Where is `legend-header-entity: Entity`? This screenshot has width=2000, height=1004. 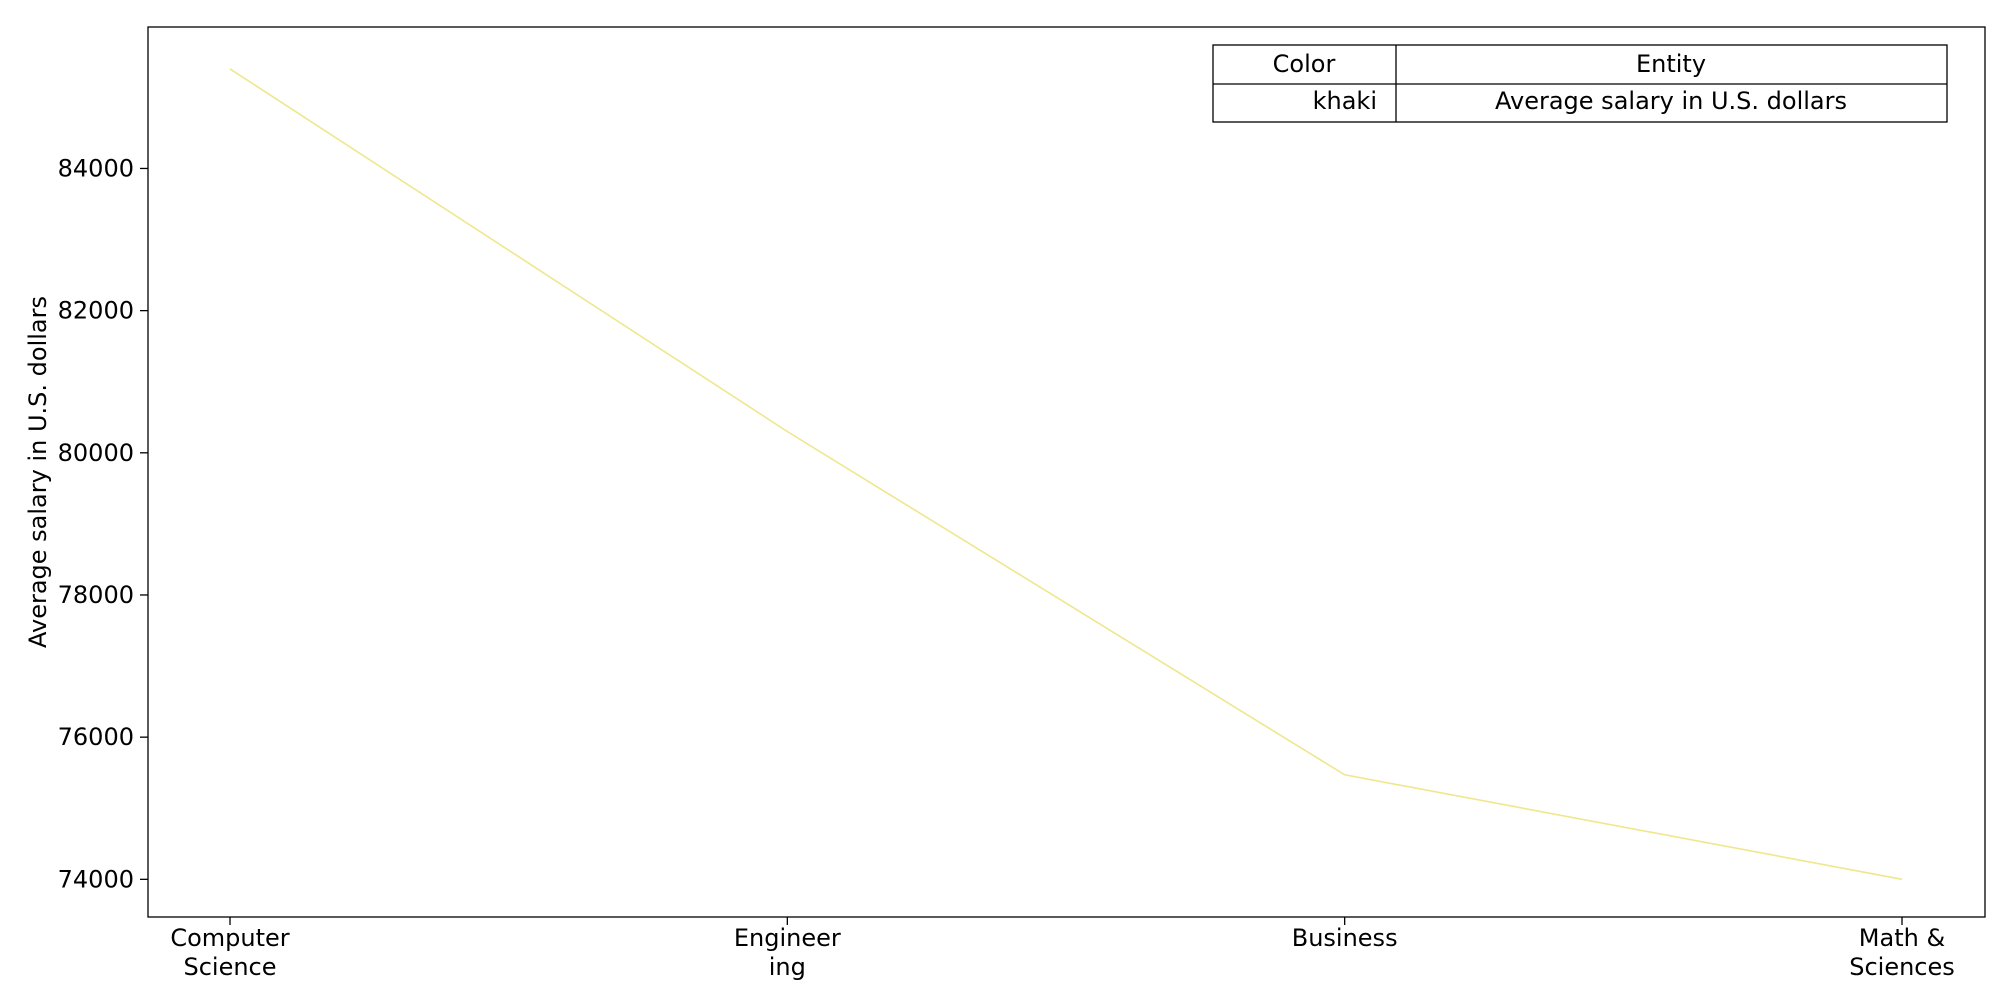
legend-header-entity: Entity is located at coordinates (1671, 64).